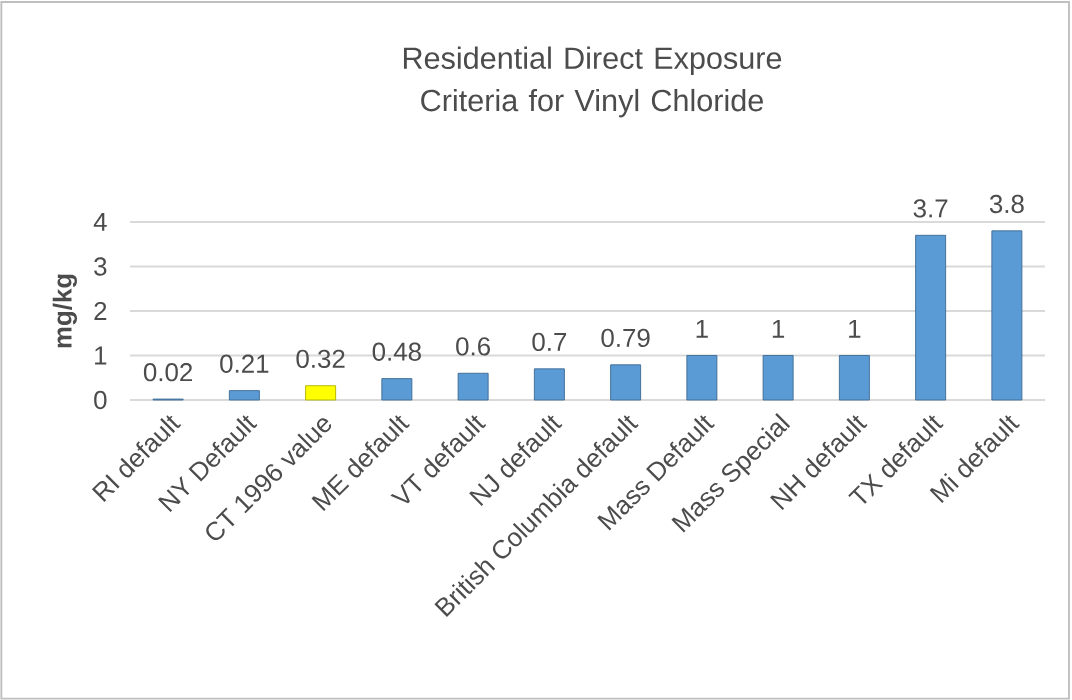 The image size is (1072, 700). I want to click on data-label: 0.48, so click(396, 351).